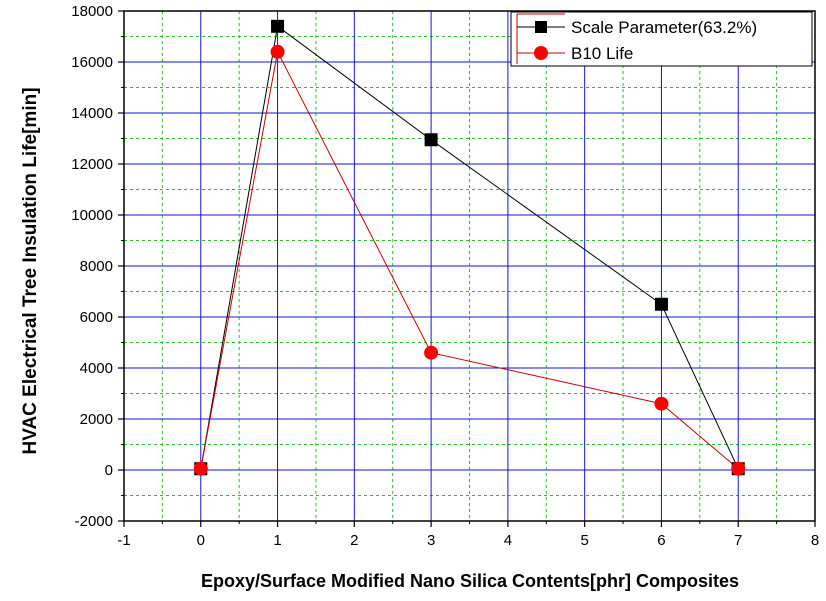 The image size is (826, 601). What do you see at coordinates (92, 164) in the screenshot?
I see `y-tick-label: 12000` at bounding box center [92, 164].